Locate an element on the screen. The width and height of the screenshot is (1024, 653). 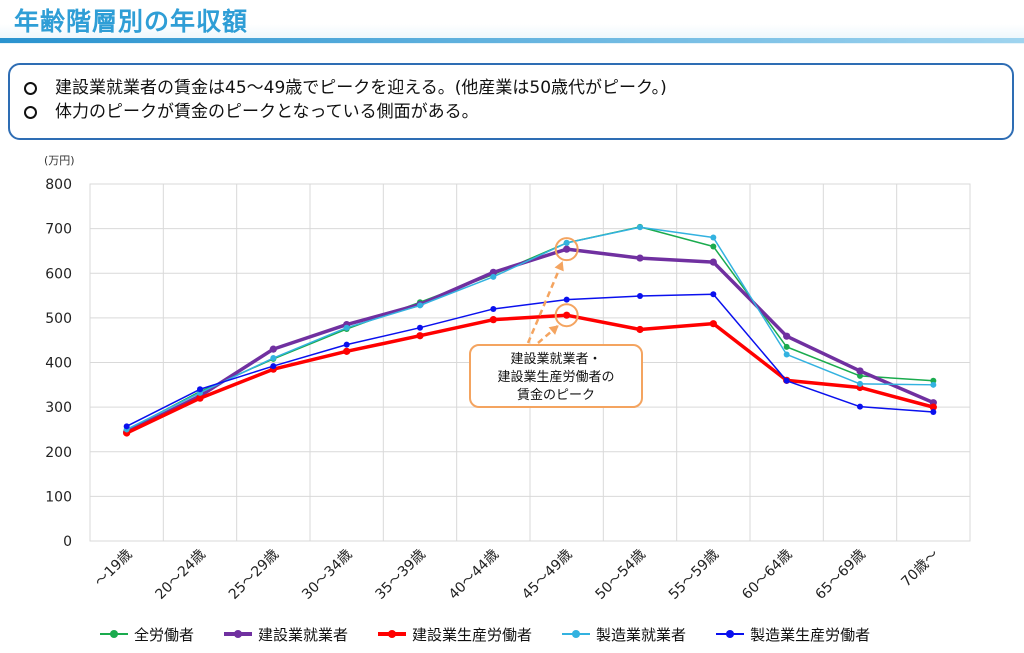
legend-item: 製造業生産労働者 is located at coordinates (793, 634).